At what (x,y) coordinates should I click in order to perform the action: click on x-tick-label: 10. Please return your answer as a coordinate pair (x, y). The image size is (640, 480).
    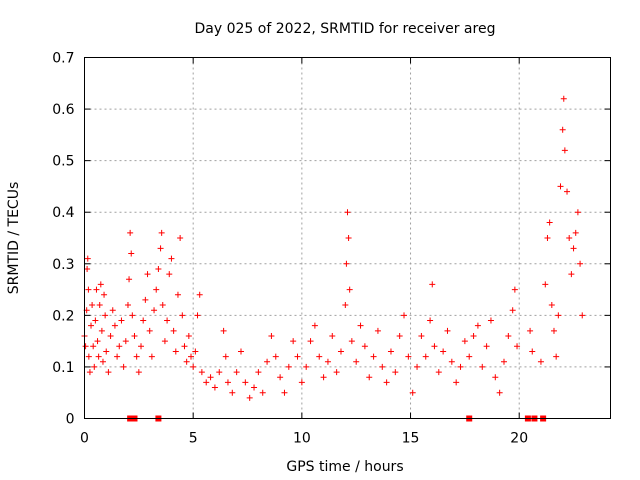
    Looking at the image, I should click on (302, 439).